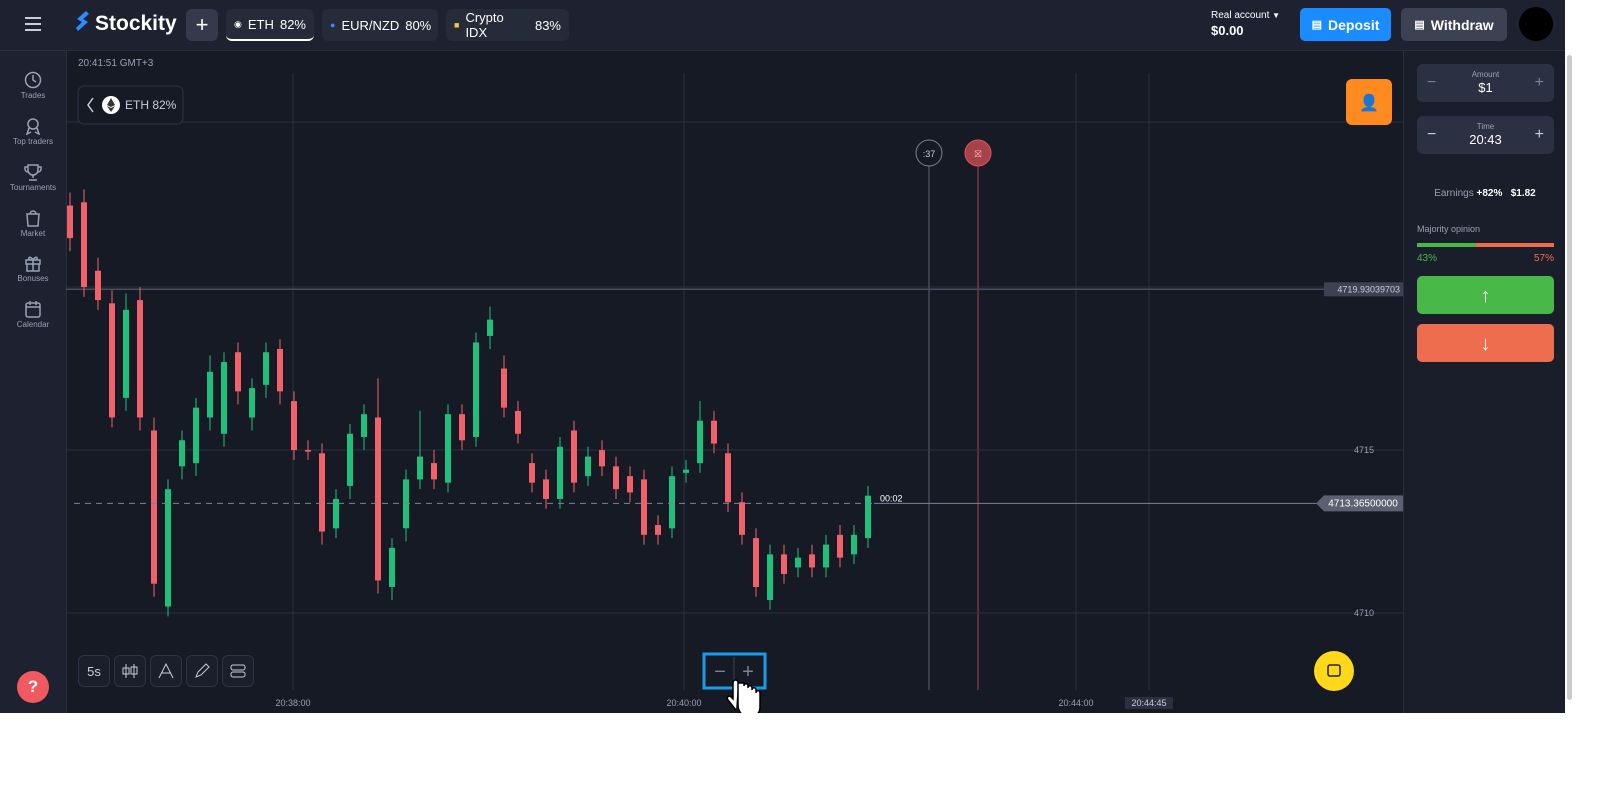 This screenshot has width=1600, height=803. I want to click on calendar-button, so click(1334, 671).